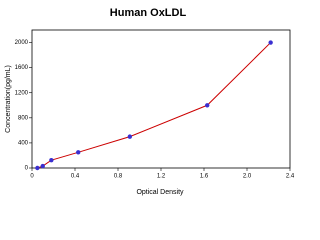 The width and height of the screenshot is (320, 240). I want to click on x-tick-label: 0.4, so click(75, 177).